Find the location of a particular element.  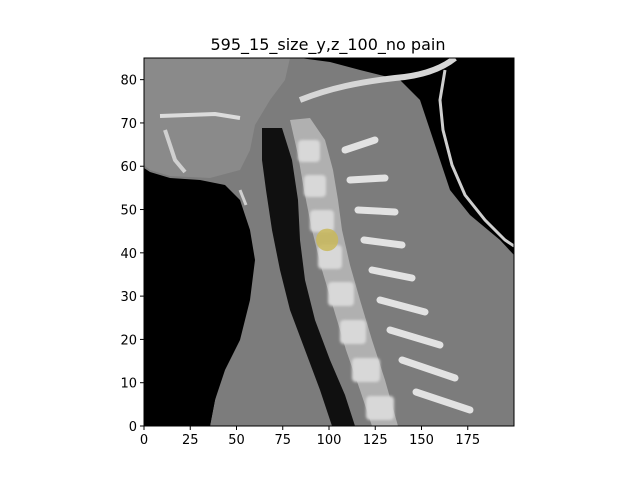

hyoid is located at coordinates (243, 197).